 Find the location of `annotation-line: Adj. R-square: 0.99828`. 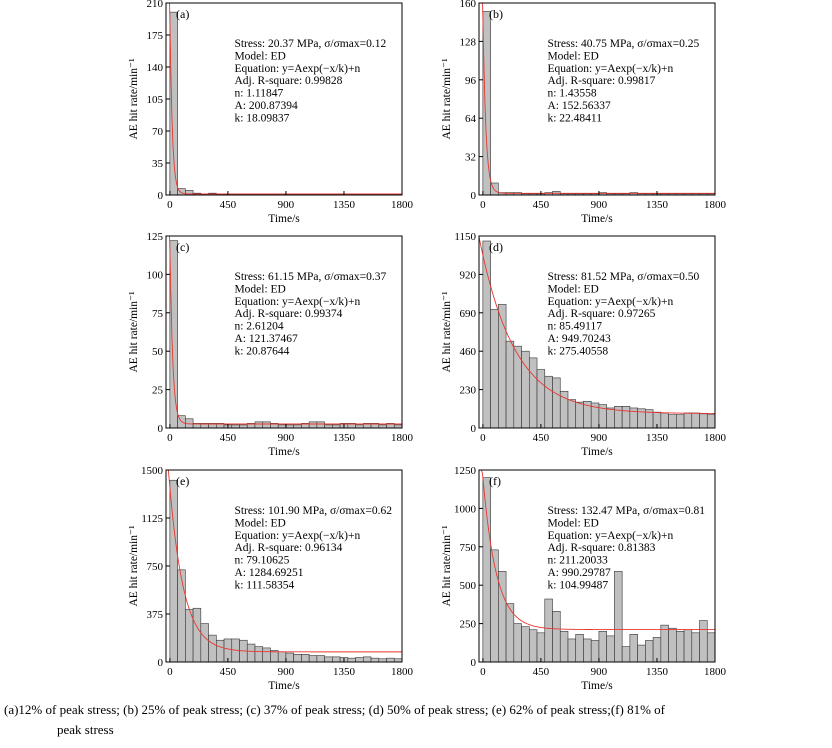

annotation-line: Adj. R-square: 0.99828 is located at coordinates (288, 81).